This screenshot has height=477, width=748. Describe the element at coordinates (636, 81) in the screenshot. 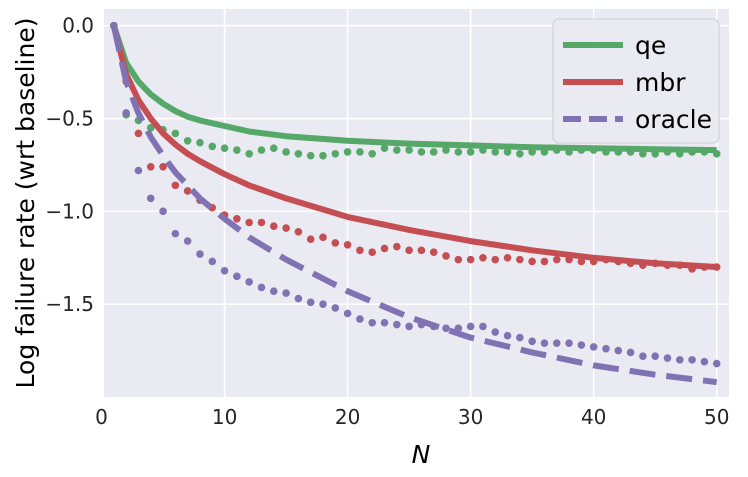

I see `legend-box` at that location.